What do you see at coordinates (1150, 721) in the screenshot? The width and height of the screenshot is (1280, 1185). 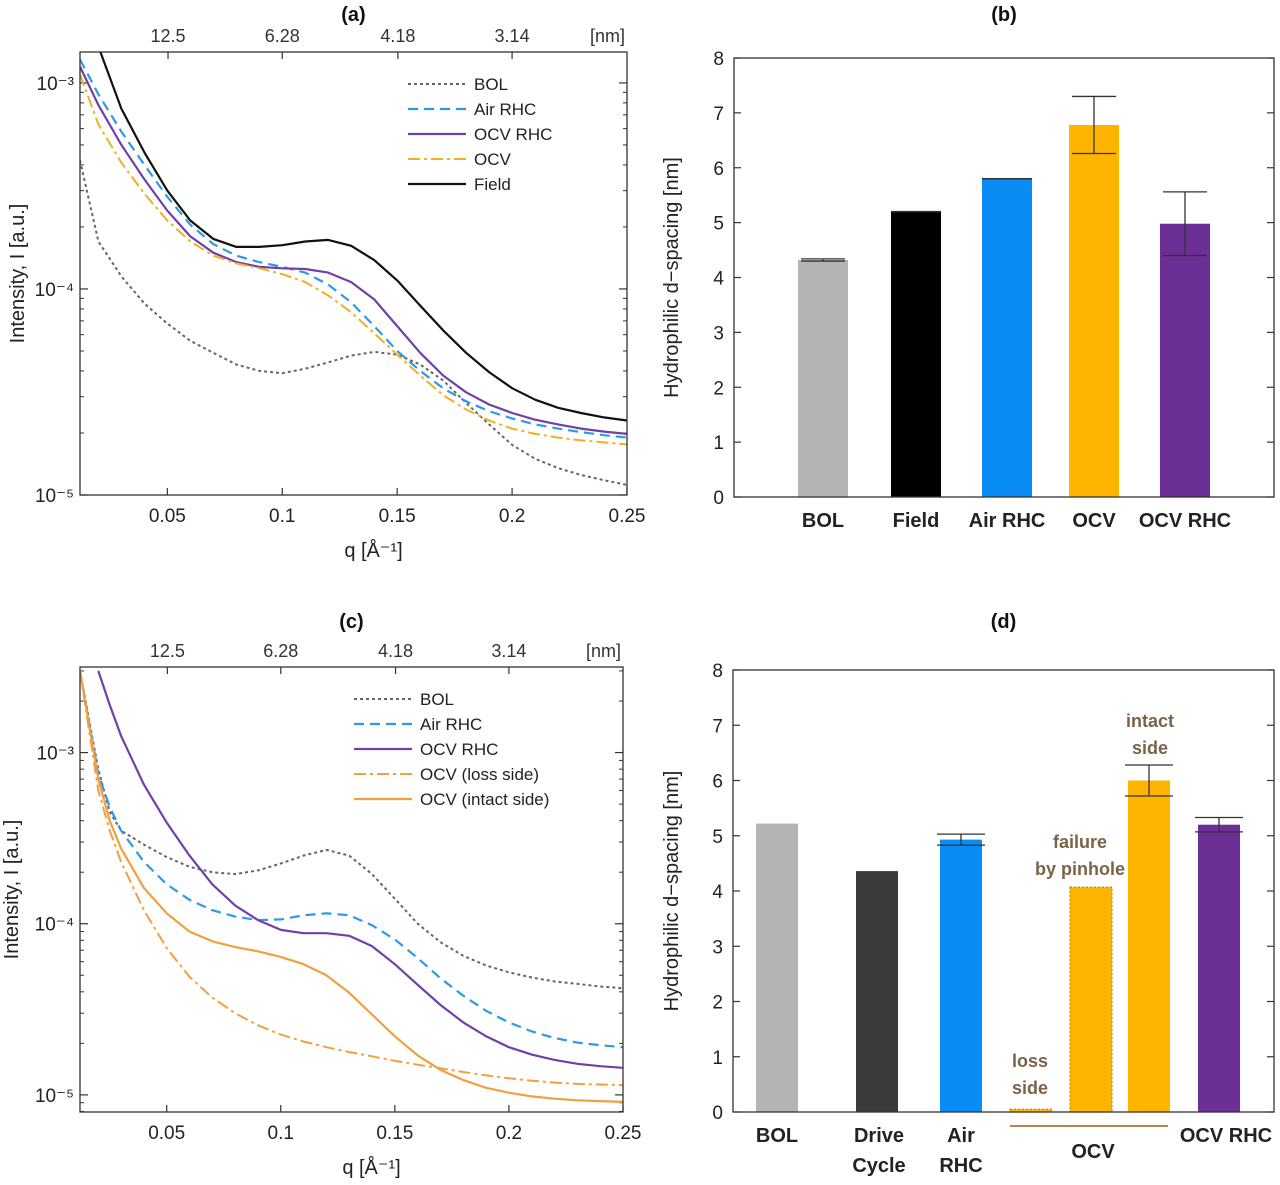 I see `bar-annotation: intact` at bounding box center [1150, 721].